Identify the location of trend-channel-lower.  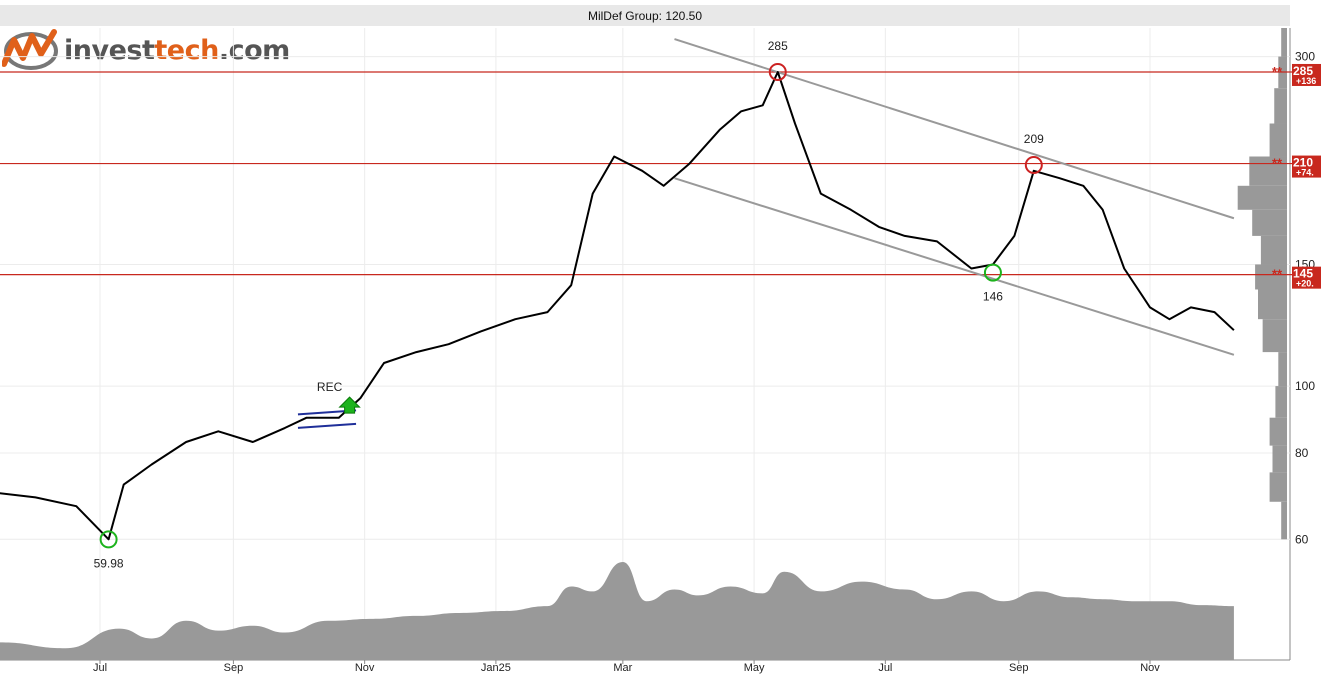
(954, 266).